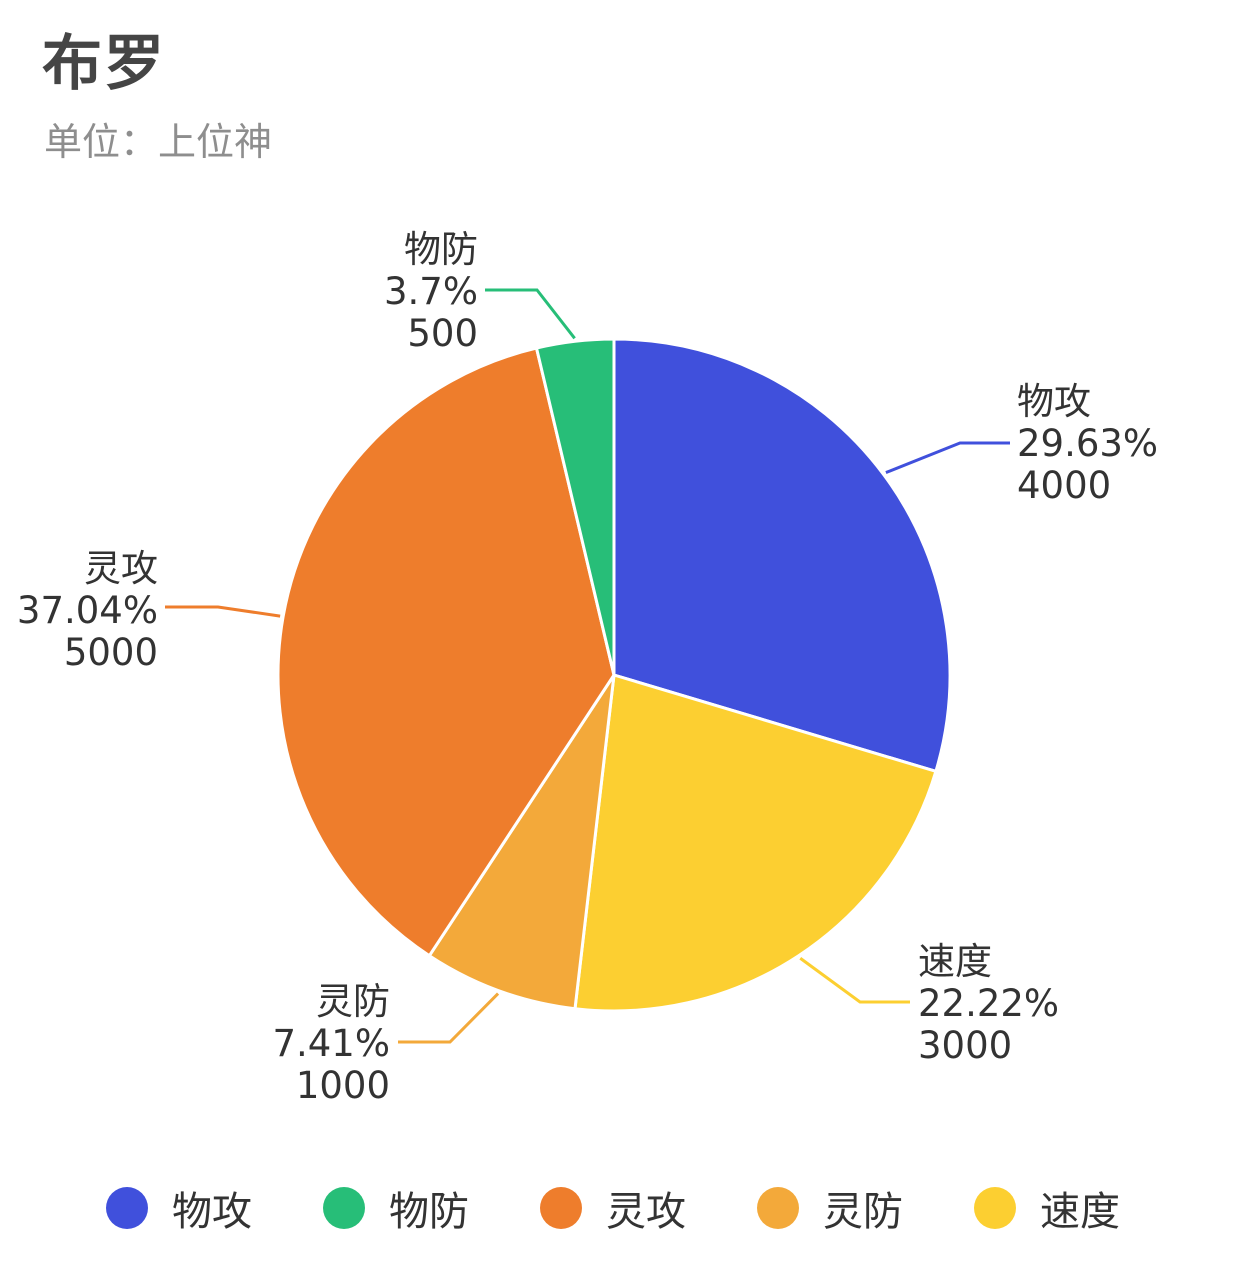 The width and height of the screenshot is (1240, 1272). Describe the element at coordinates (331, 1043) in the screenshot. I see `slice-label-percent-2: 7.41%` at that location.